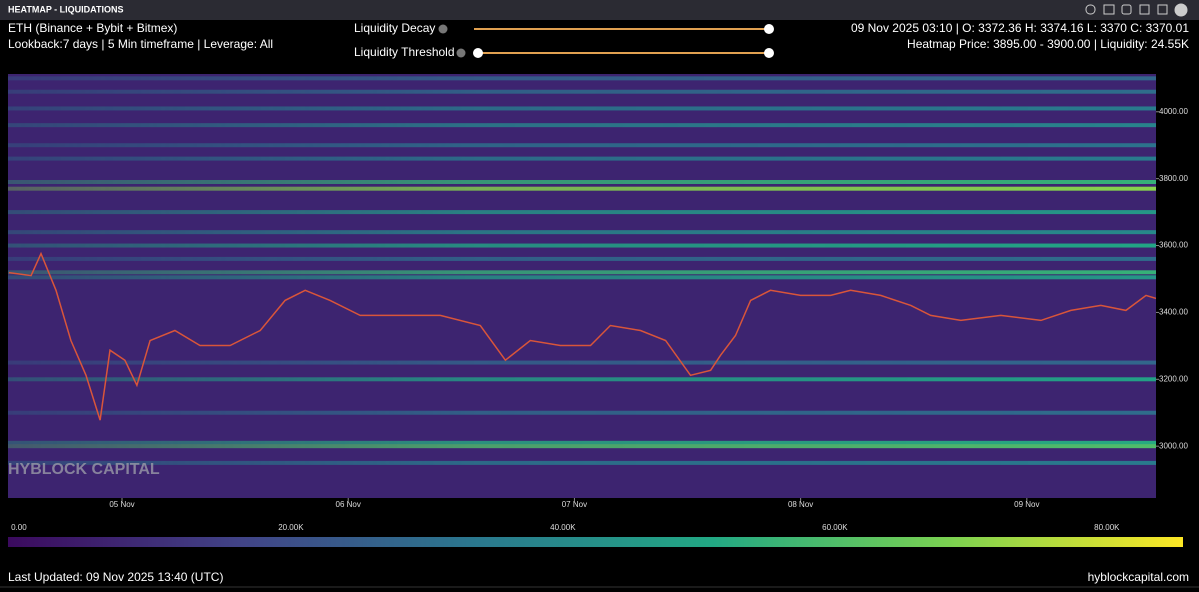  What do you see at coordinates (835, 527) in the screenshot?
I see `colorbar-tick-label: 60.00K` at bounding box center [835, 527].